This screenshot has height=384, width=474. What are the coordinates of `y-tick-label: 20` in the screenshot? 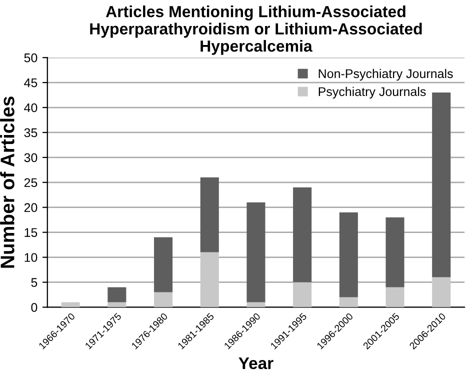 It's located at (31, 207).